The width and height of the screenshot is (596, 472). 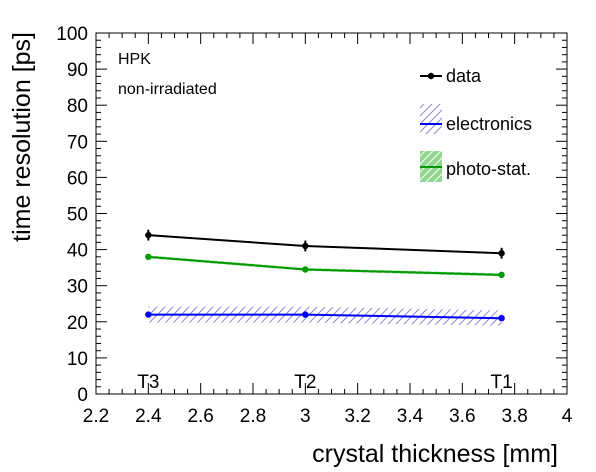 What do you see at coordinates (72, 34) in the screenshot?
I see `y-tick-label: 100` at bounding box center [72, 34].